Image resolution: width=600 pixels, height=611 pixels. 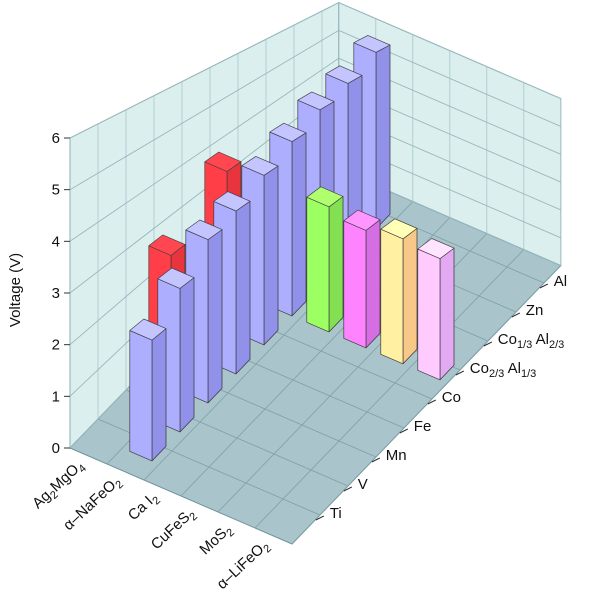 I want to click on depth-tick-label: Zn, so click(x=535, y=310).